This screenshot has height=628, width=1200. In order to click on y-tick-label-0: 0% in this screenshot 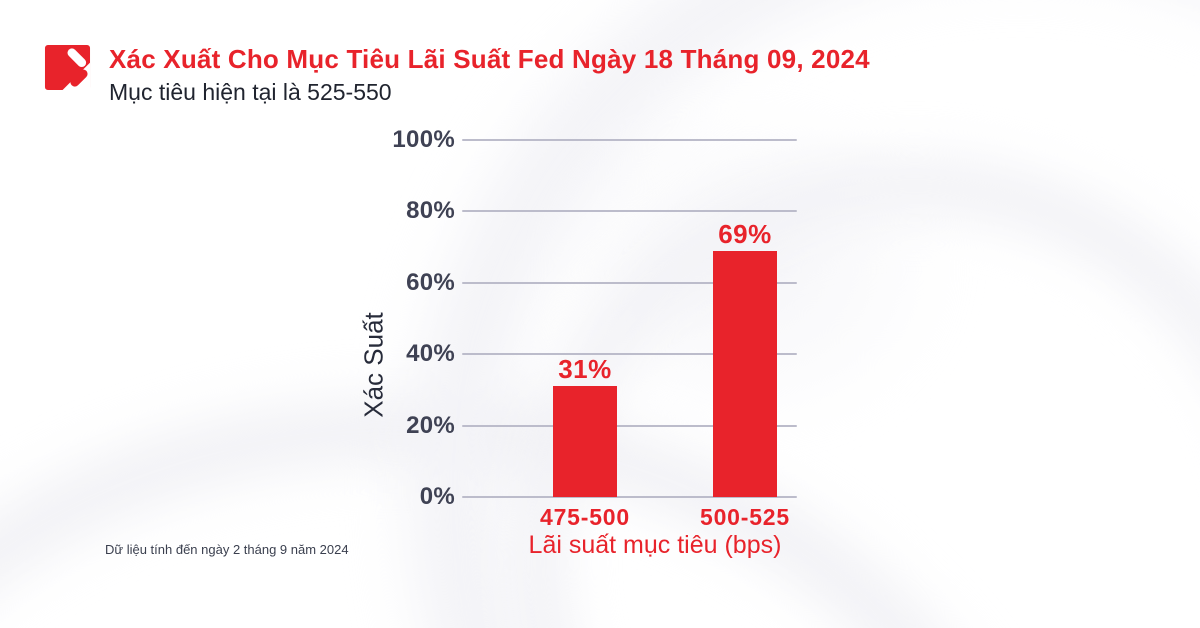, I will do `click(437, 496)`.